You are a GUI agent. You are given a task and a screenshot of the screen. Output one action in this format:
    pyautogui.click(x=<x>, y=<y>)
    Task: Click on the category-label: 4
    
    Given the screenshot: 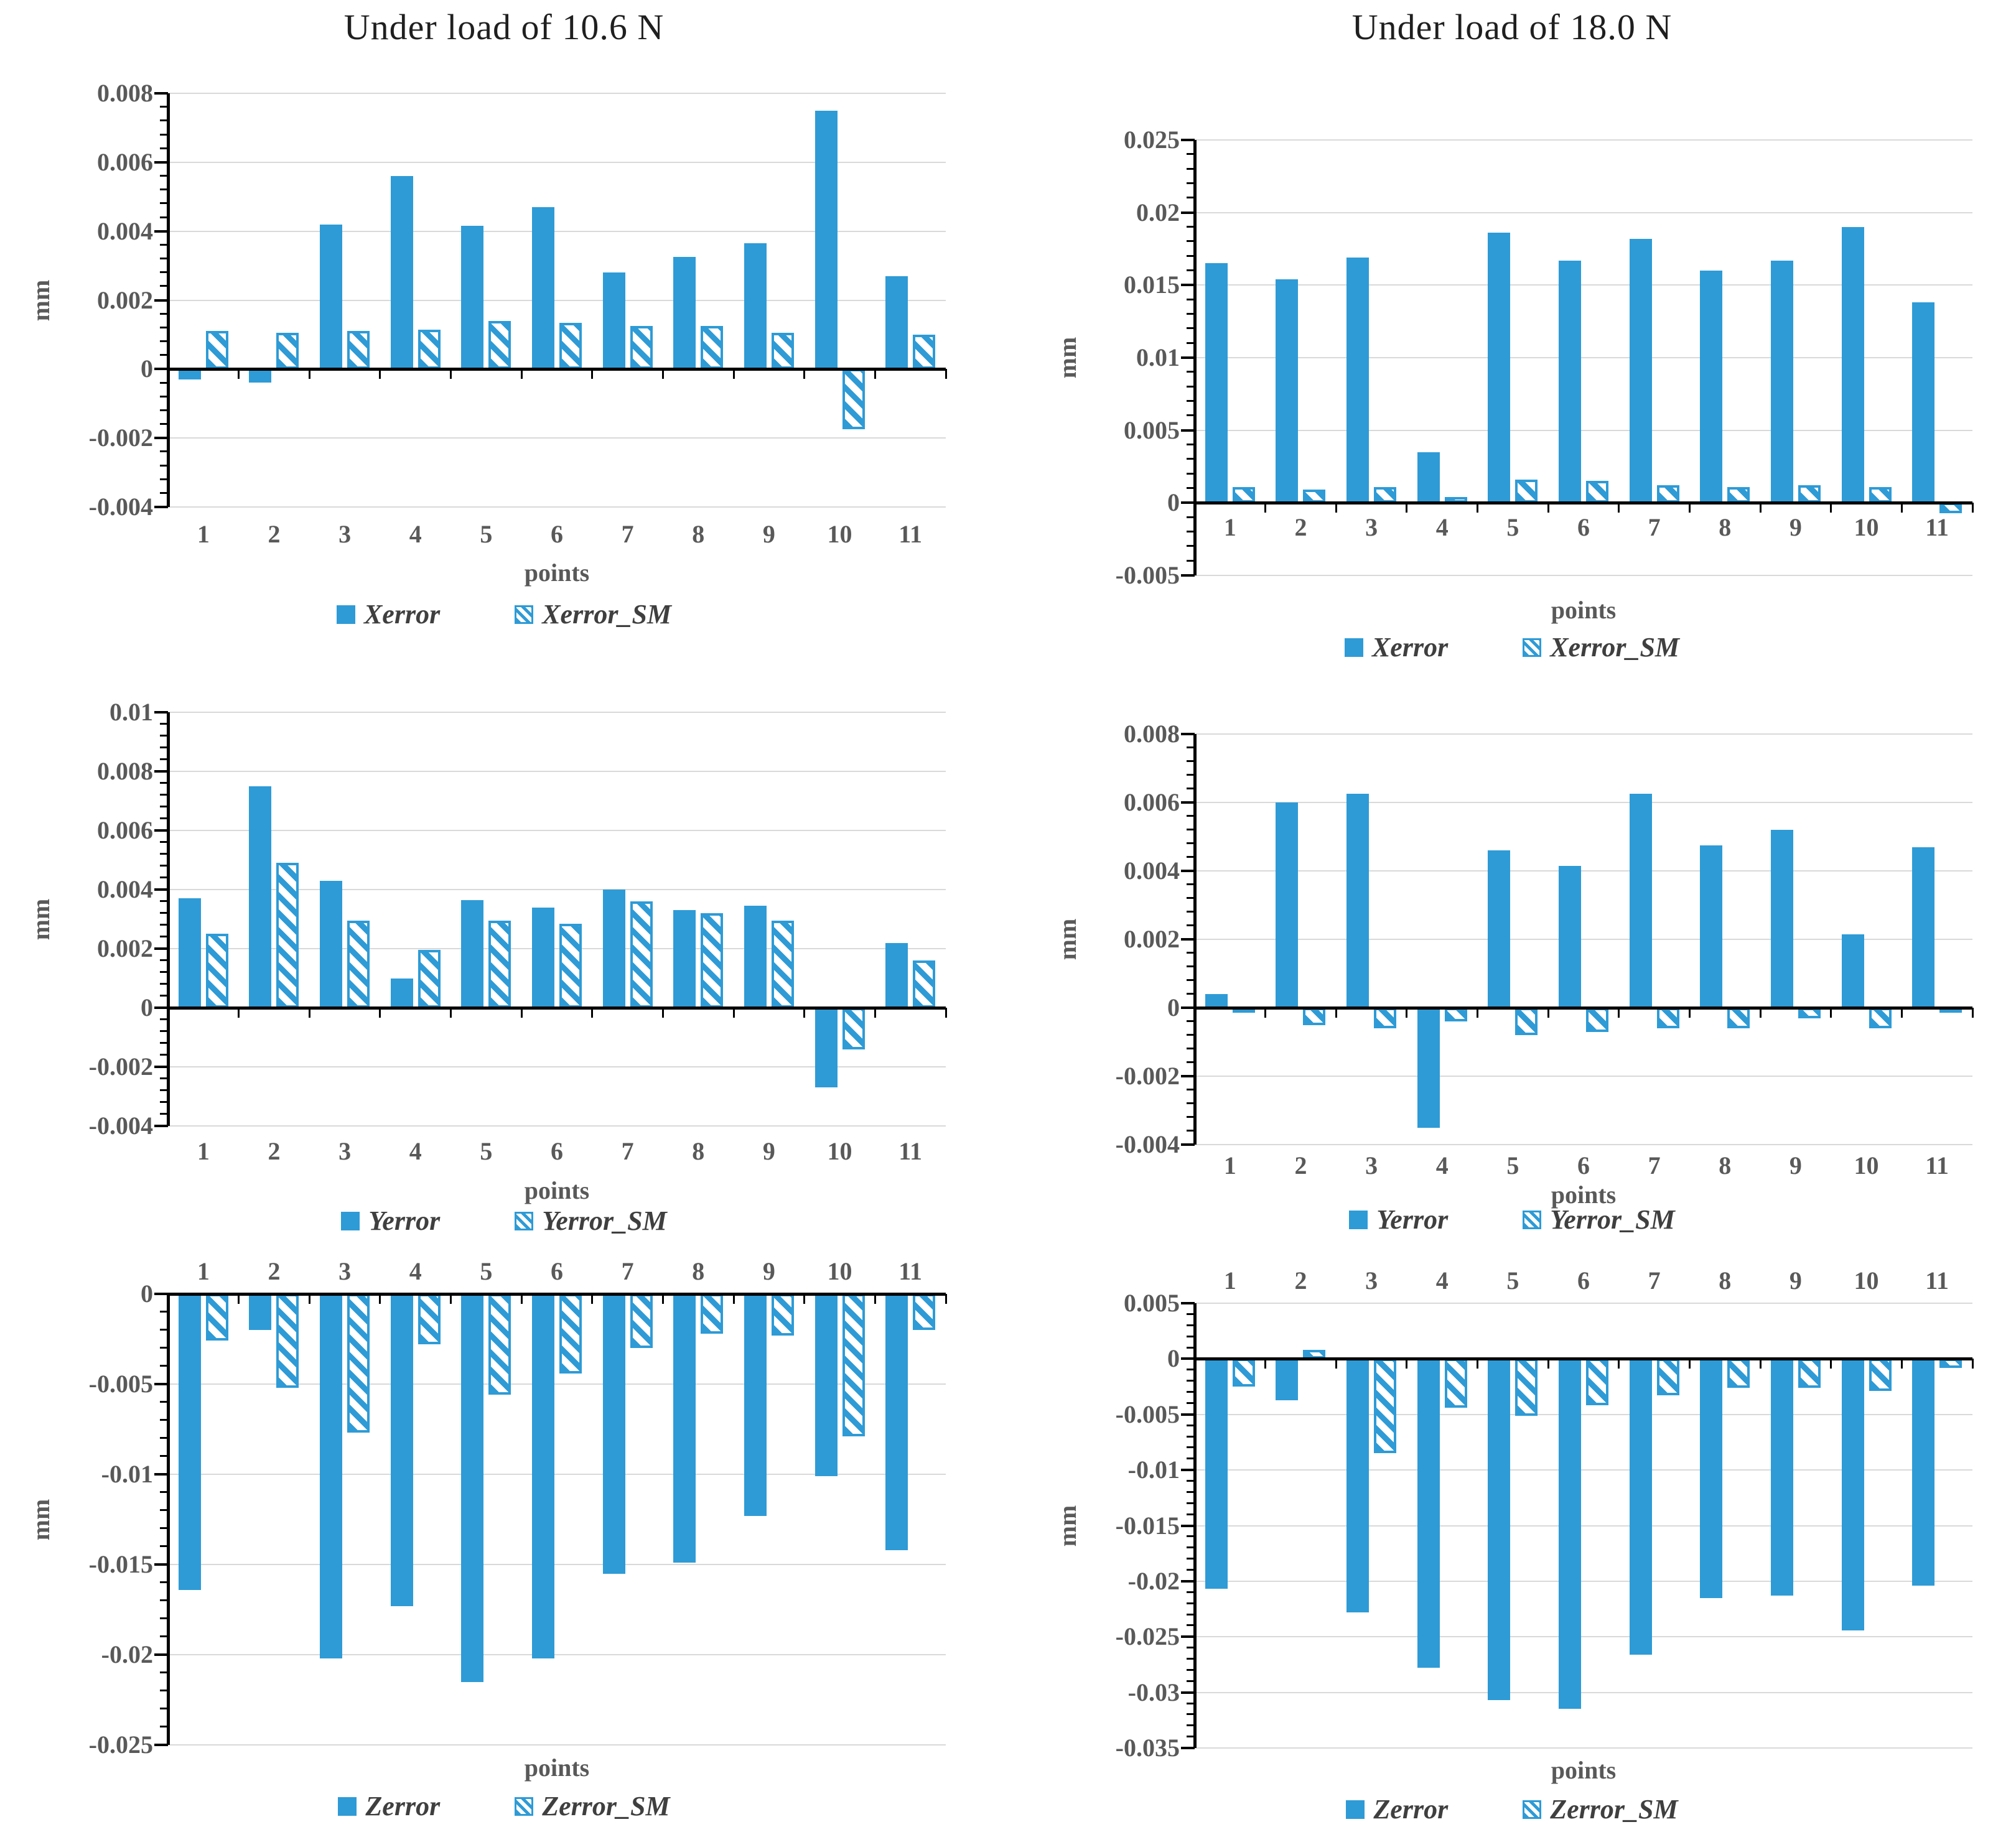 What is the action you would take?
    pyautogui.click(x=416, y=1271)
    